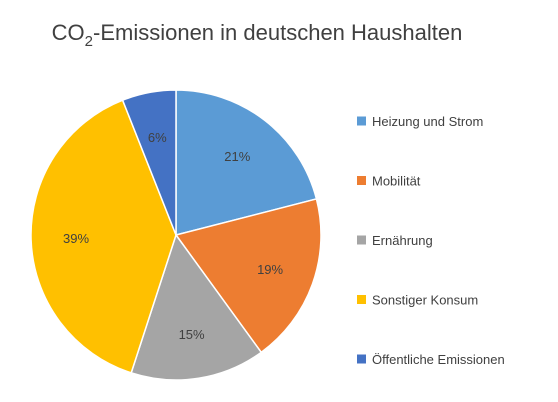 Image resolution: width=558 pixels, height=402 pixels. What do you see at coordinates (361, 121) in the screenshot?
I see `legend-swatch-heizung-und-strom` at bounding box center [361, 121].